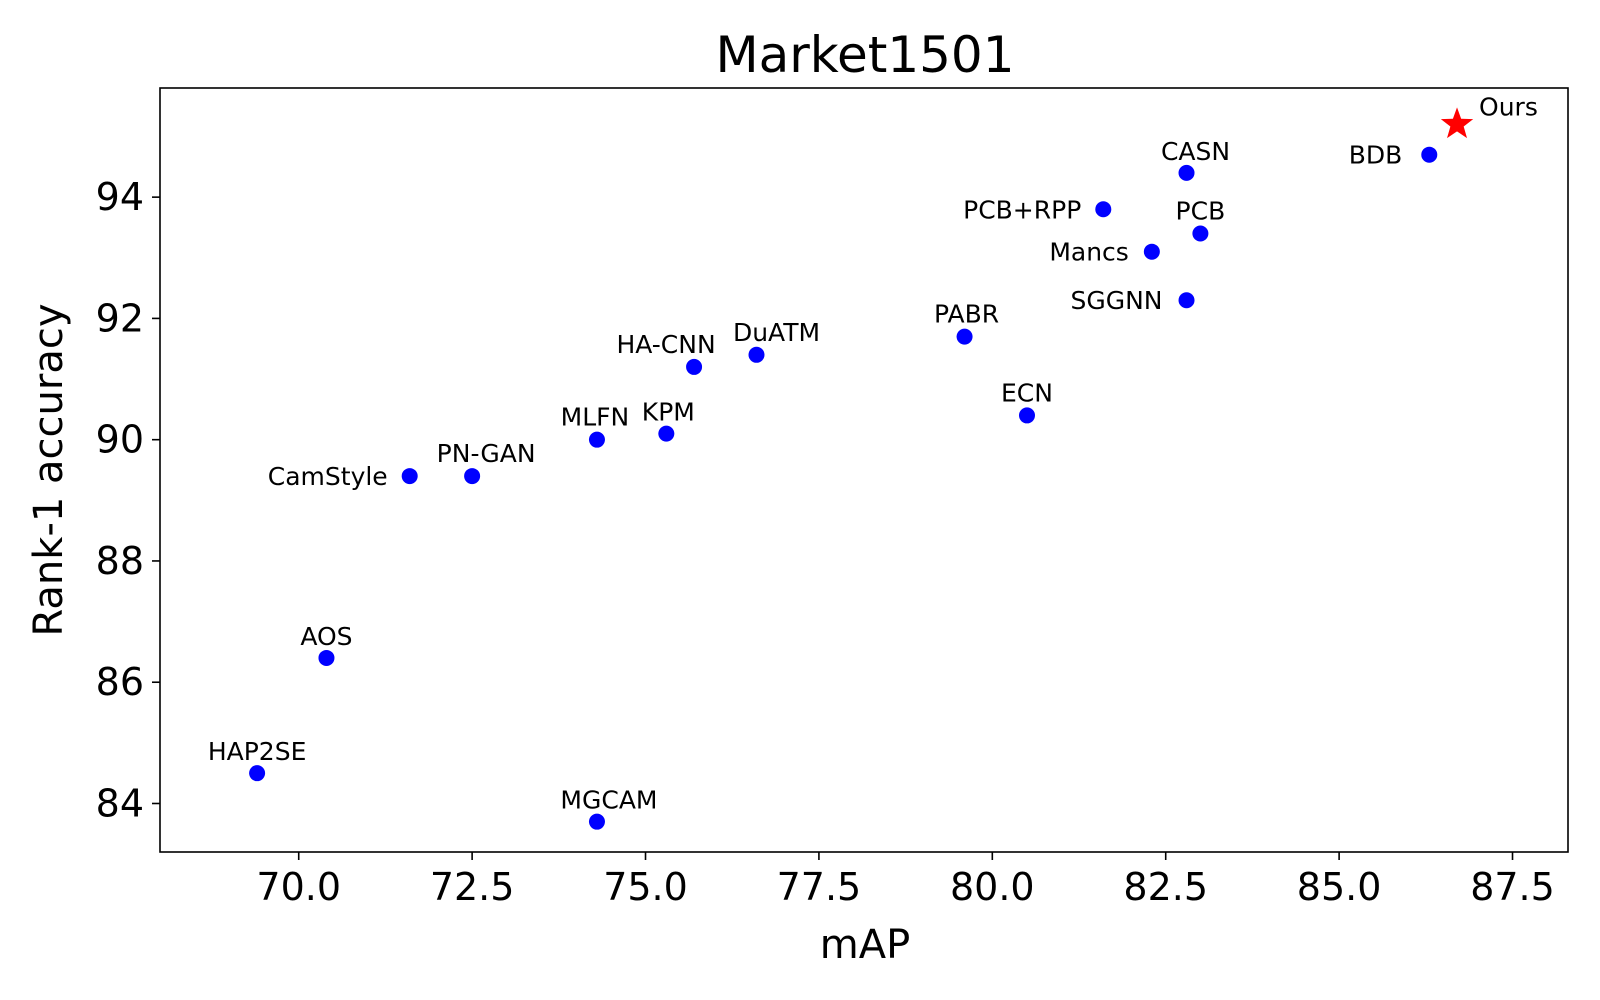 The height and width of the screenshot is (1000, 1600). I want to click on point-label-mlfn: MLFN, so click(595, 417).